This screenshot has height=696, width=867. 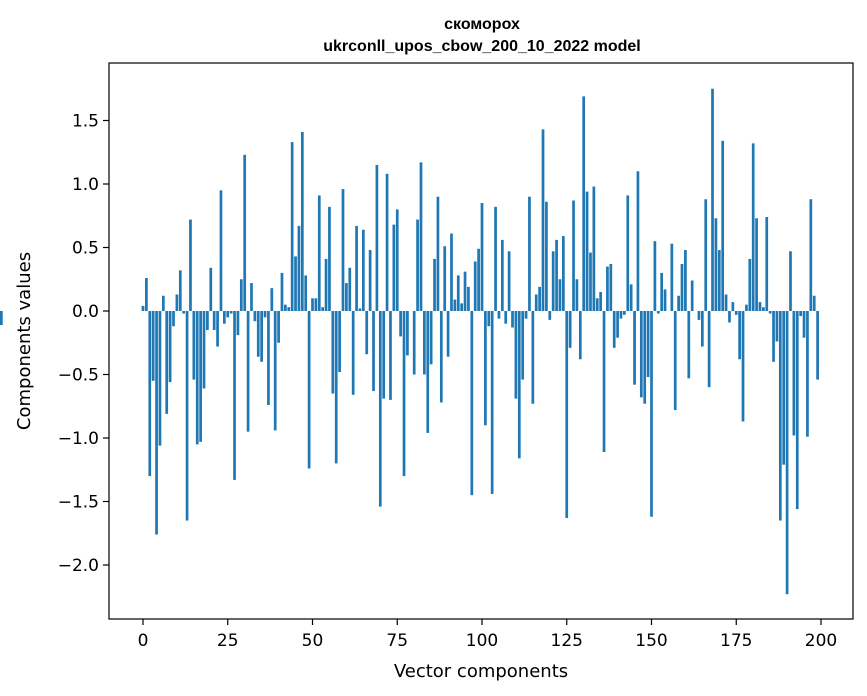 What do you see at coordinates (313, 641) in the screenshot?
I see `x-tick-label: 50` at bounding box center [313, 641].